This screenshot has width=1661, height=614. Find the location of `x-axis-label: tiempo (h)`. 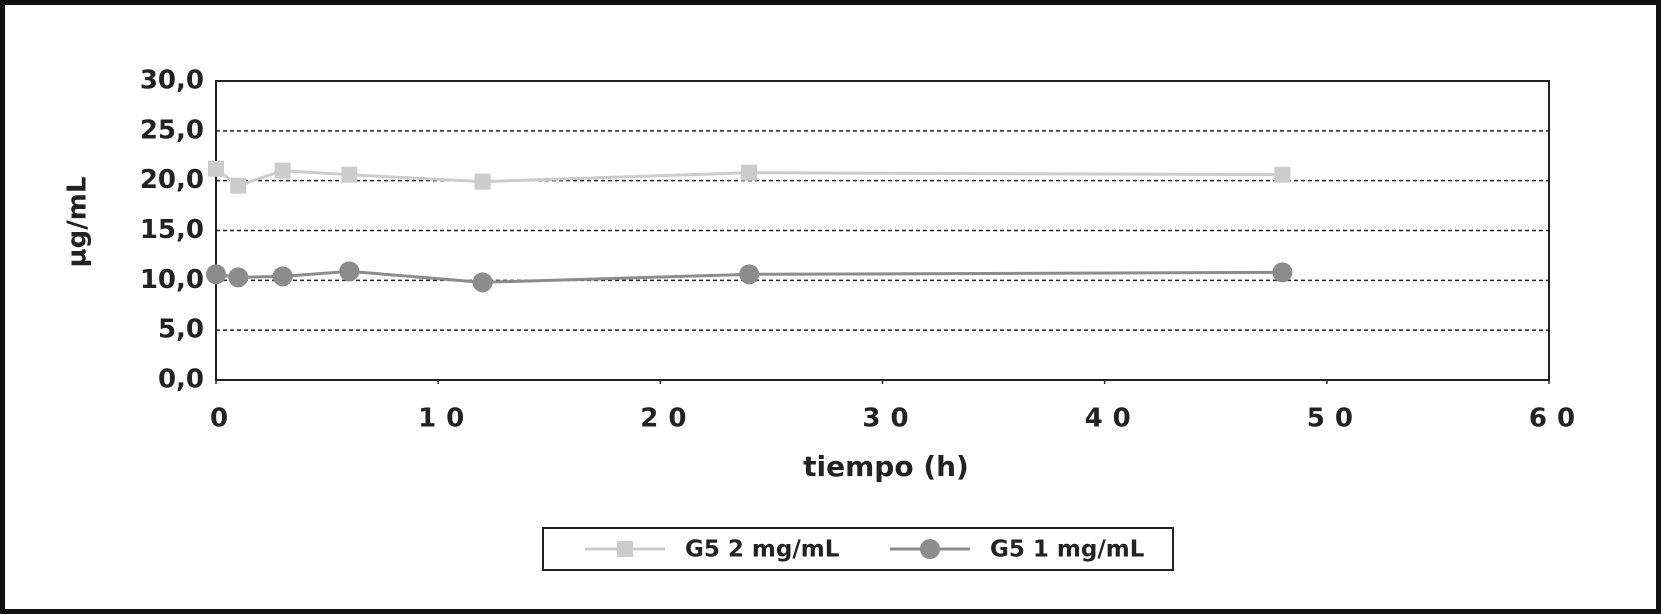

x-axis-label: tiempo (h) is located at coordinates (886, 466).